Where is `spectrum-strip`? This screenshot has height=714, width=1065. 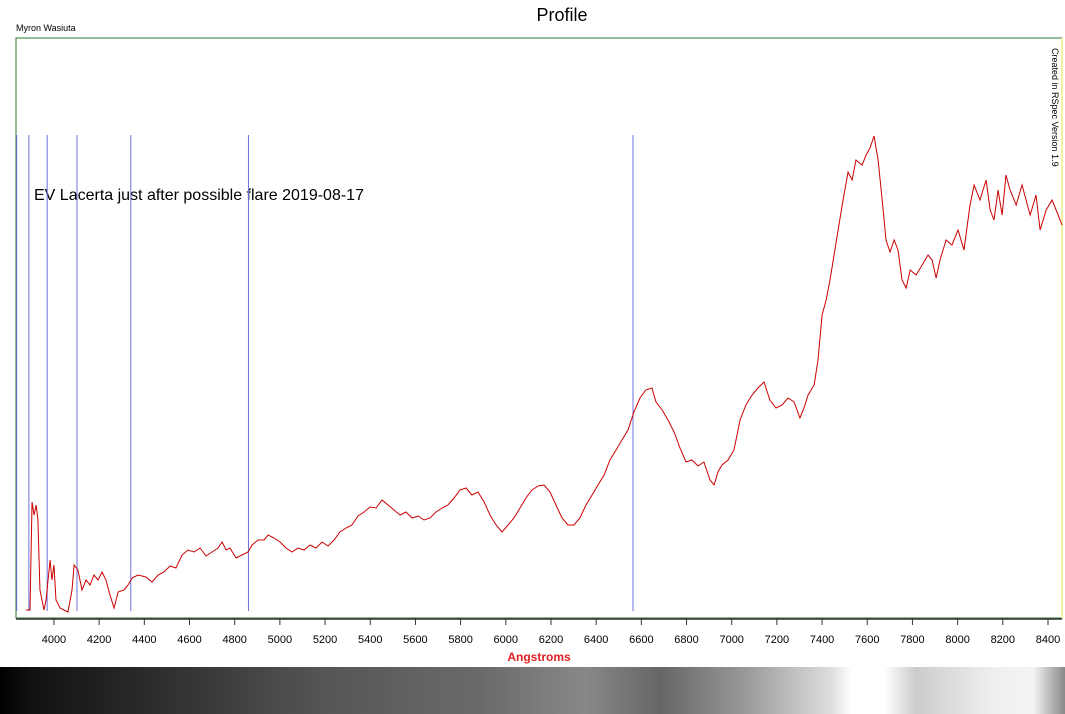
spectrum-strip is located at coordinates (532, 690).